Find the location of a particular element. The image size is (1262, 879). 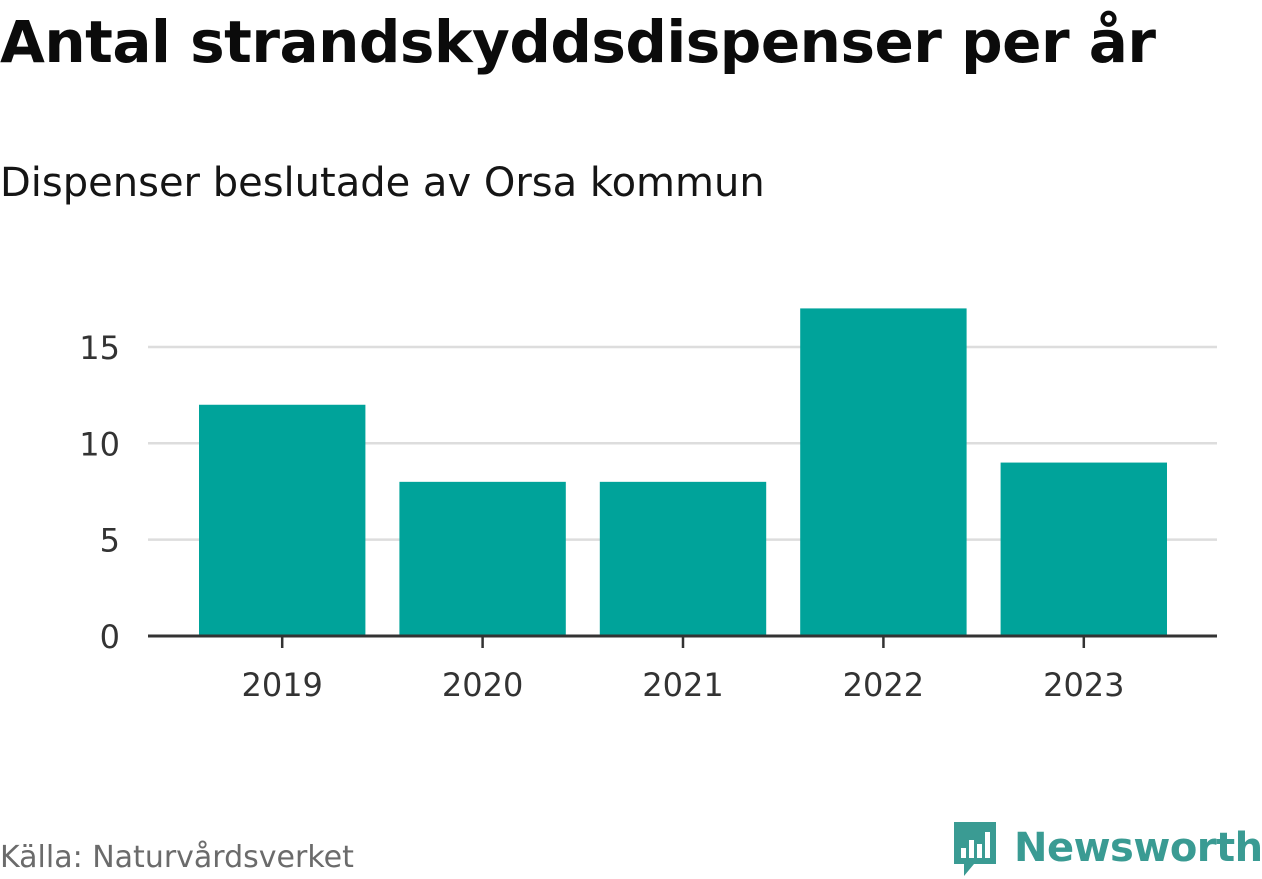

y-tick-label: 10 is located at coordinates (99, 444).